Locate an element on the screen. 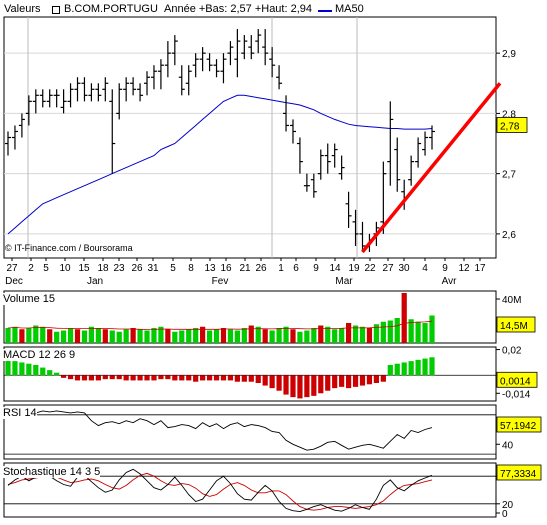 This screenshot has width=547, height=525. x-day-label: 10 is located at coordinates (65, 268).